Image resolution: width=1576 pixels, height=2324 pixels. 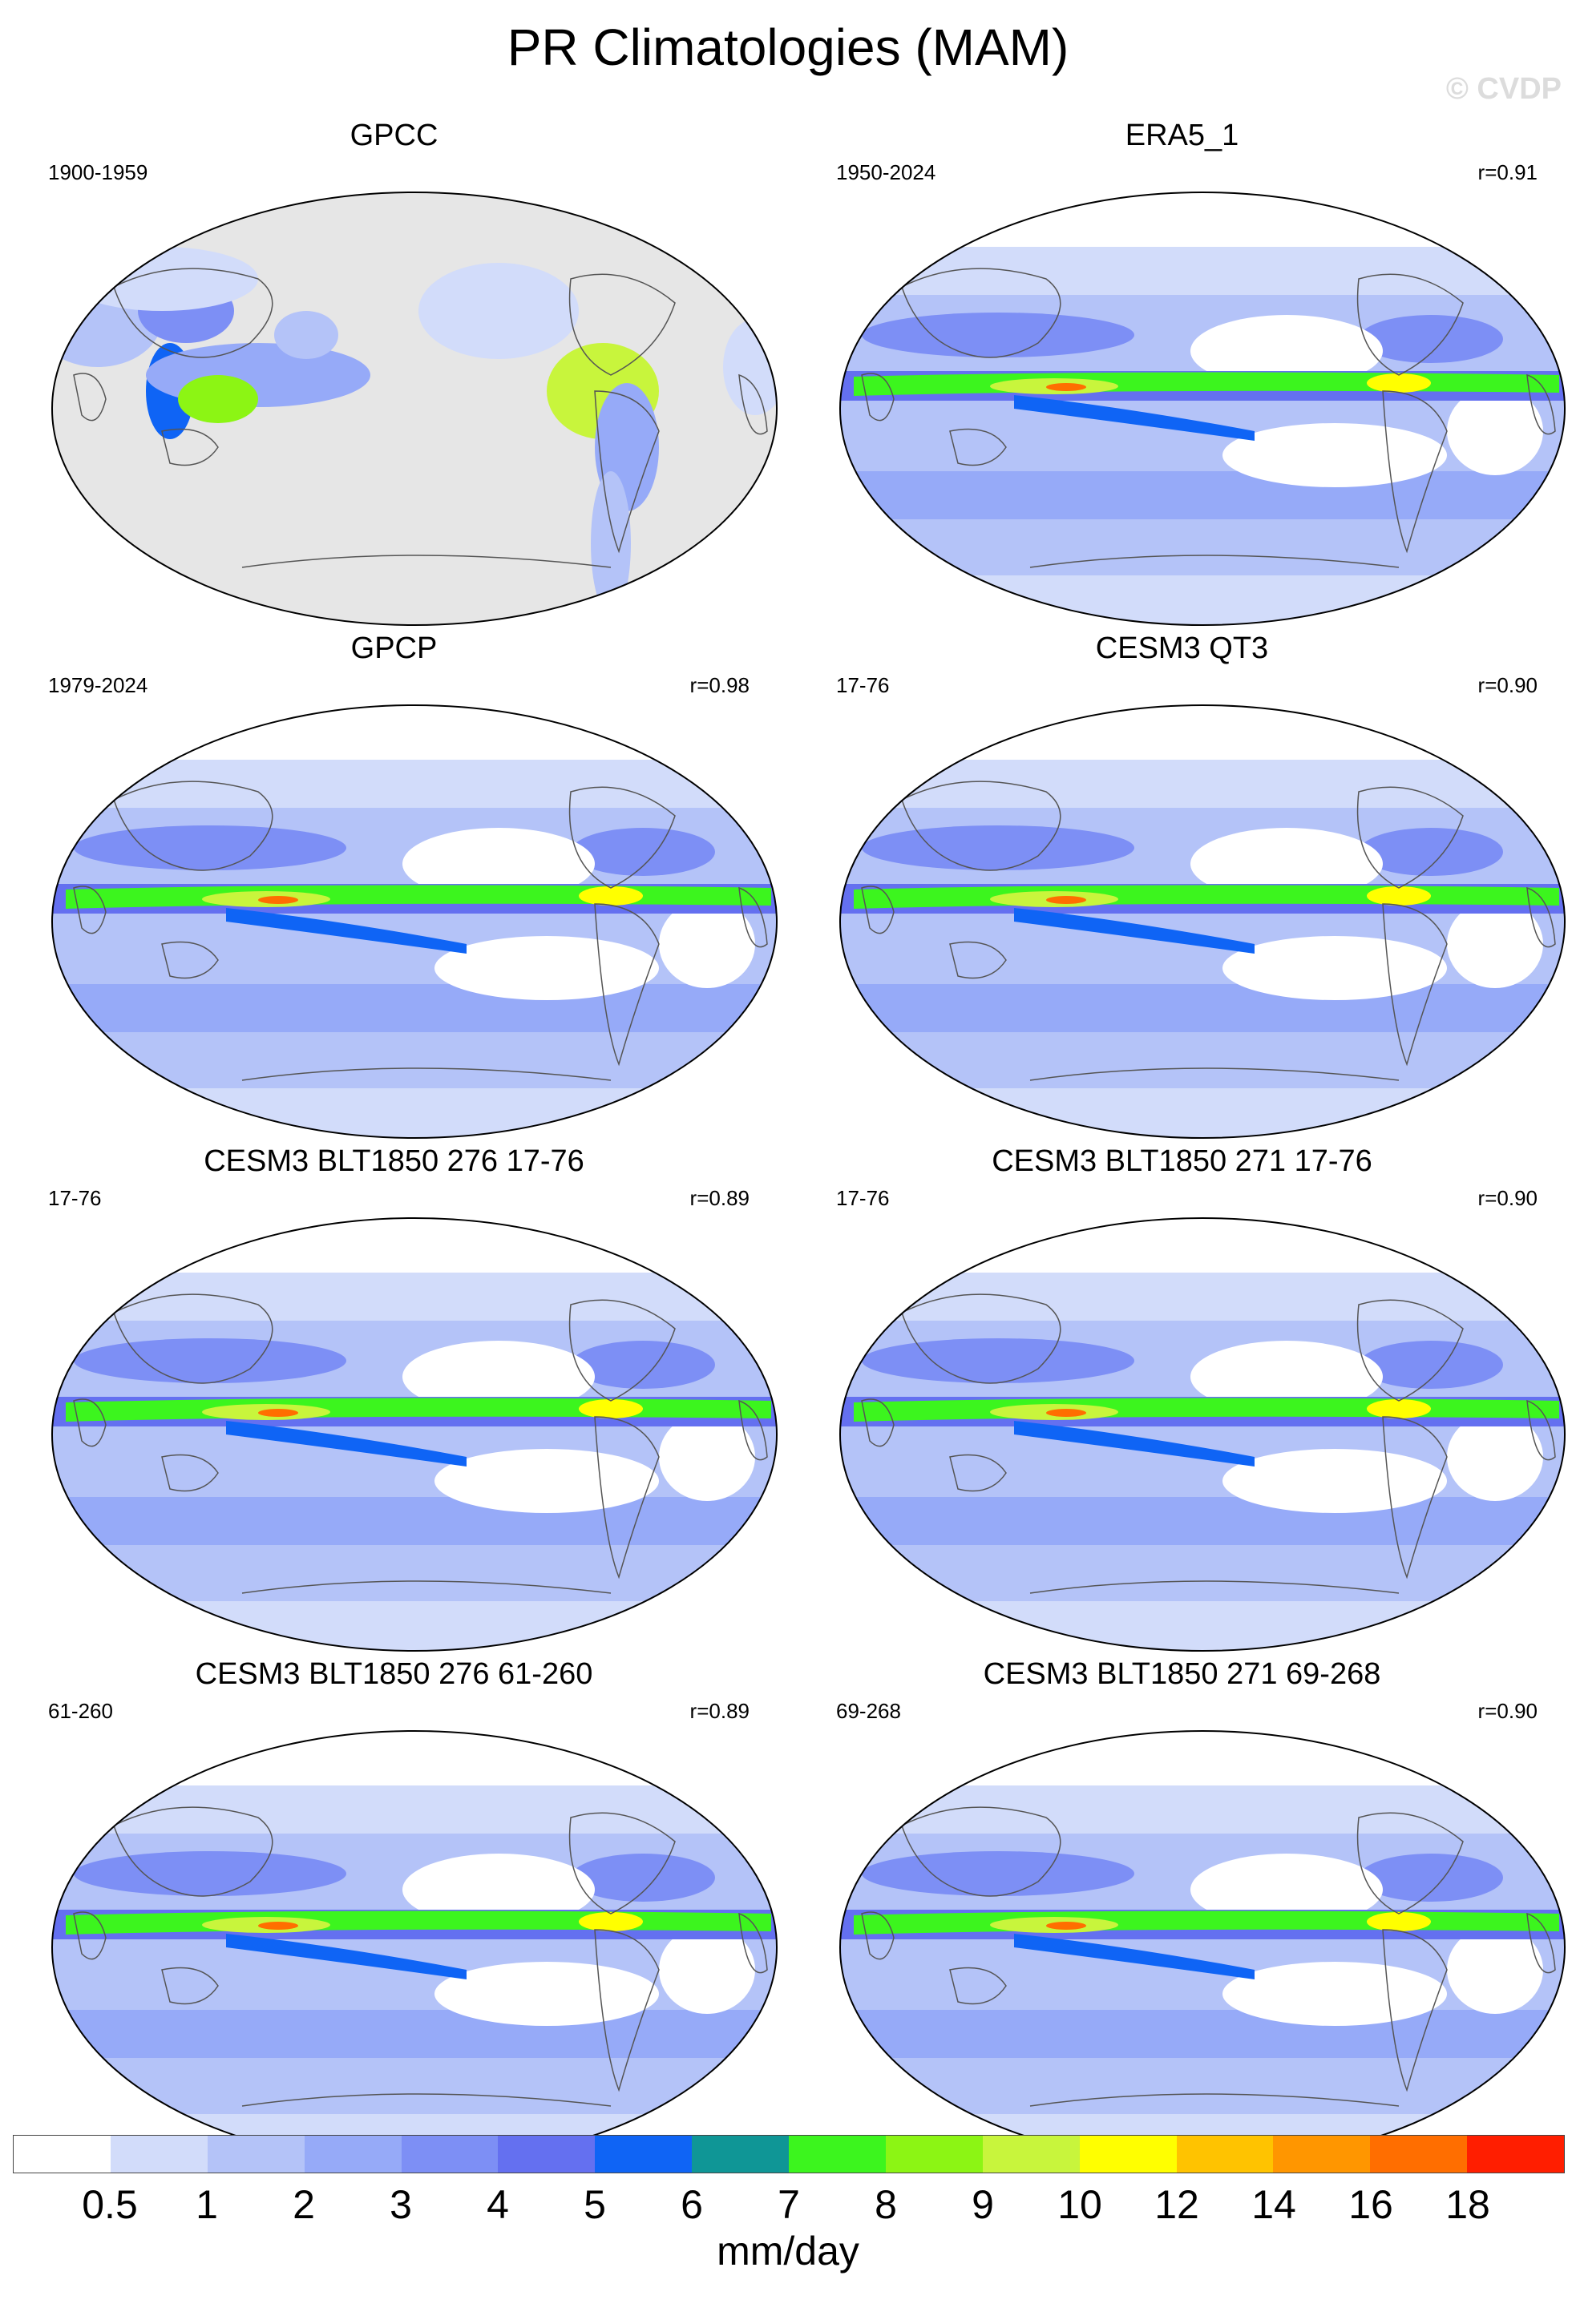 I want to click on colorbar-tick-label: 0.5, so click(x=110, y=2204).